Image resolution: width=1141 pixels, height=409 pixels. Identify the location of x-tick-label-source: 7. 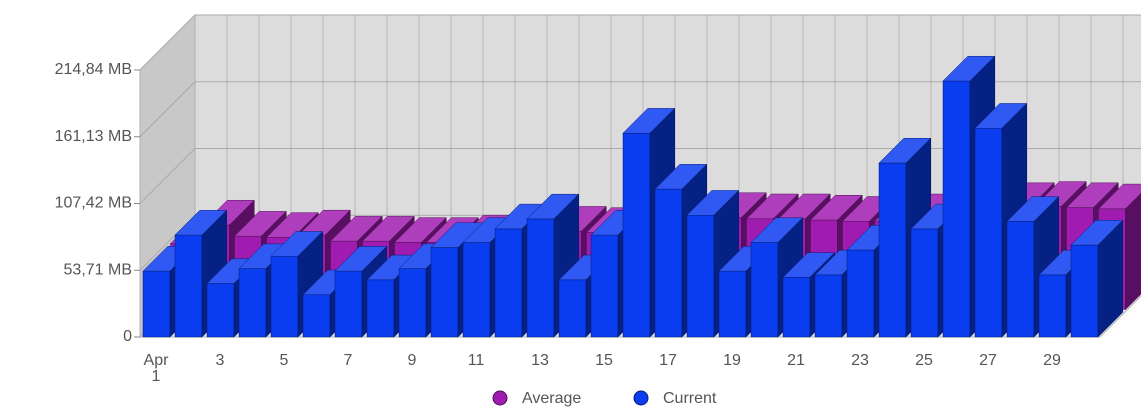
(348, 360).